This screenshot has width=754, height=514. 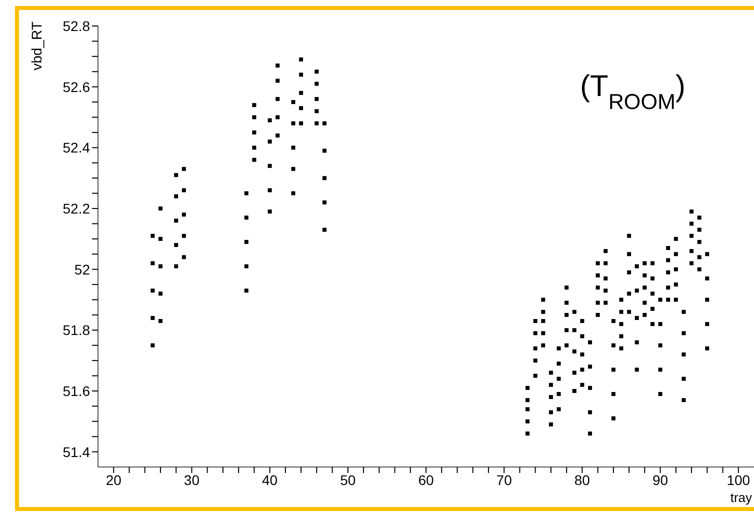 What do you see at coordinates (76, 452) in the screenshot?
I see `y-tick-label: 51.4` at bounding box center [76, 452].